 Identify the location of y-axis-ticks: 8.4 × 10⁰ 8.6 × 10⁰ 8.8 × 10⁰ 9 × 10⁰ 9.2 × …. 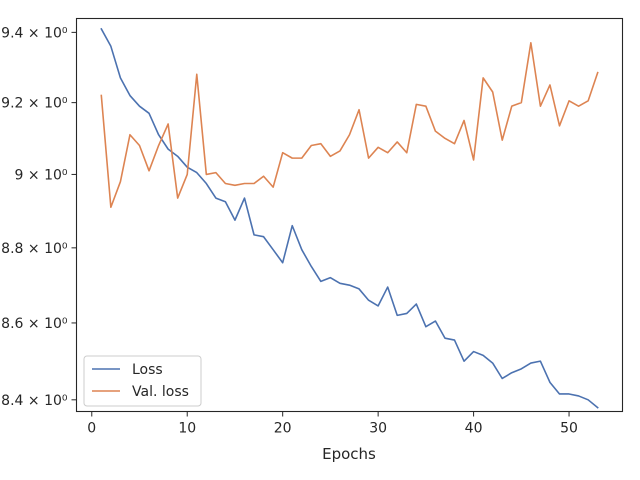
(39, 217).